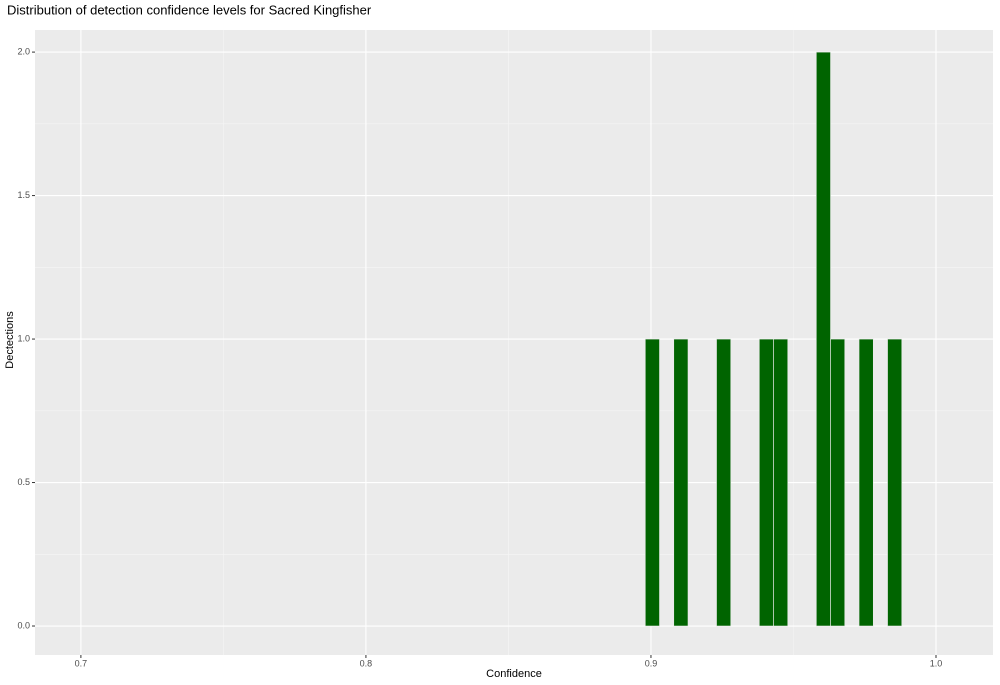 This screenshot has height=685, width=1000. I want to click on y-axis-label: Dectections, so click(10, 340).